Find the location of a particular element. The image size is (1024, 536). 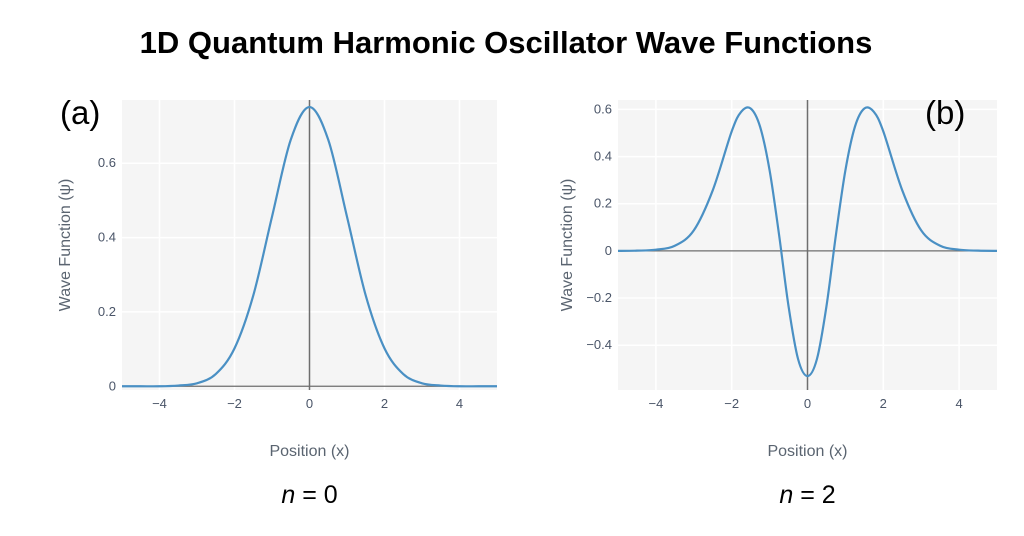

quantum-number-caption: n = 2 is located at coordinates (807, 495).